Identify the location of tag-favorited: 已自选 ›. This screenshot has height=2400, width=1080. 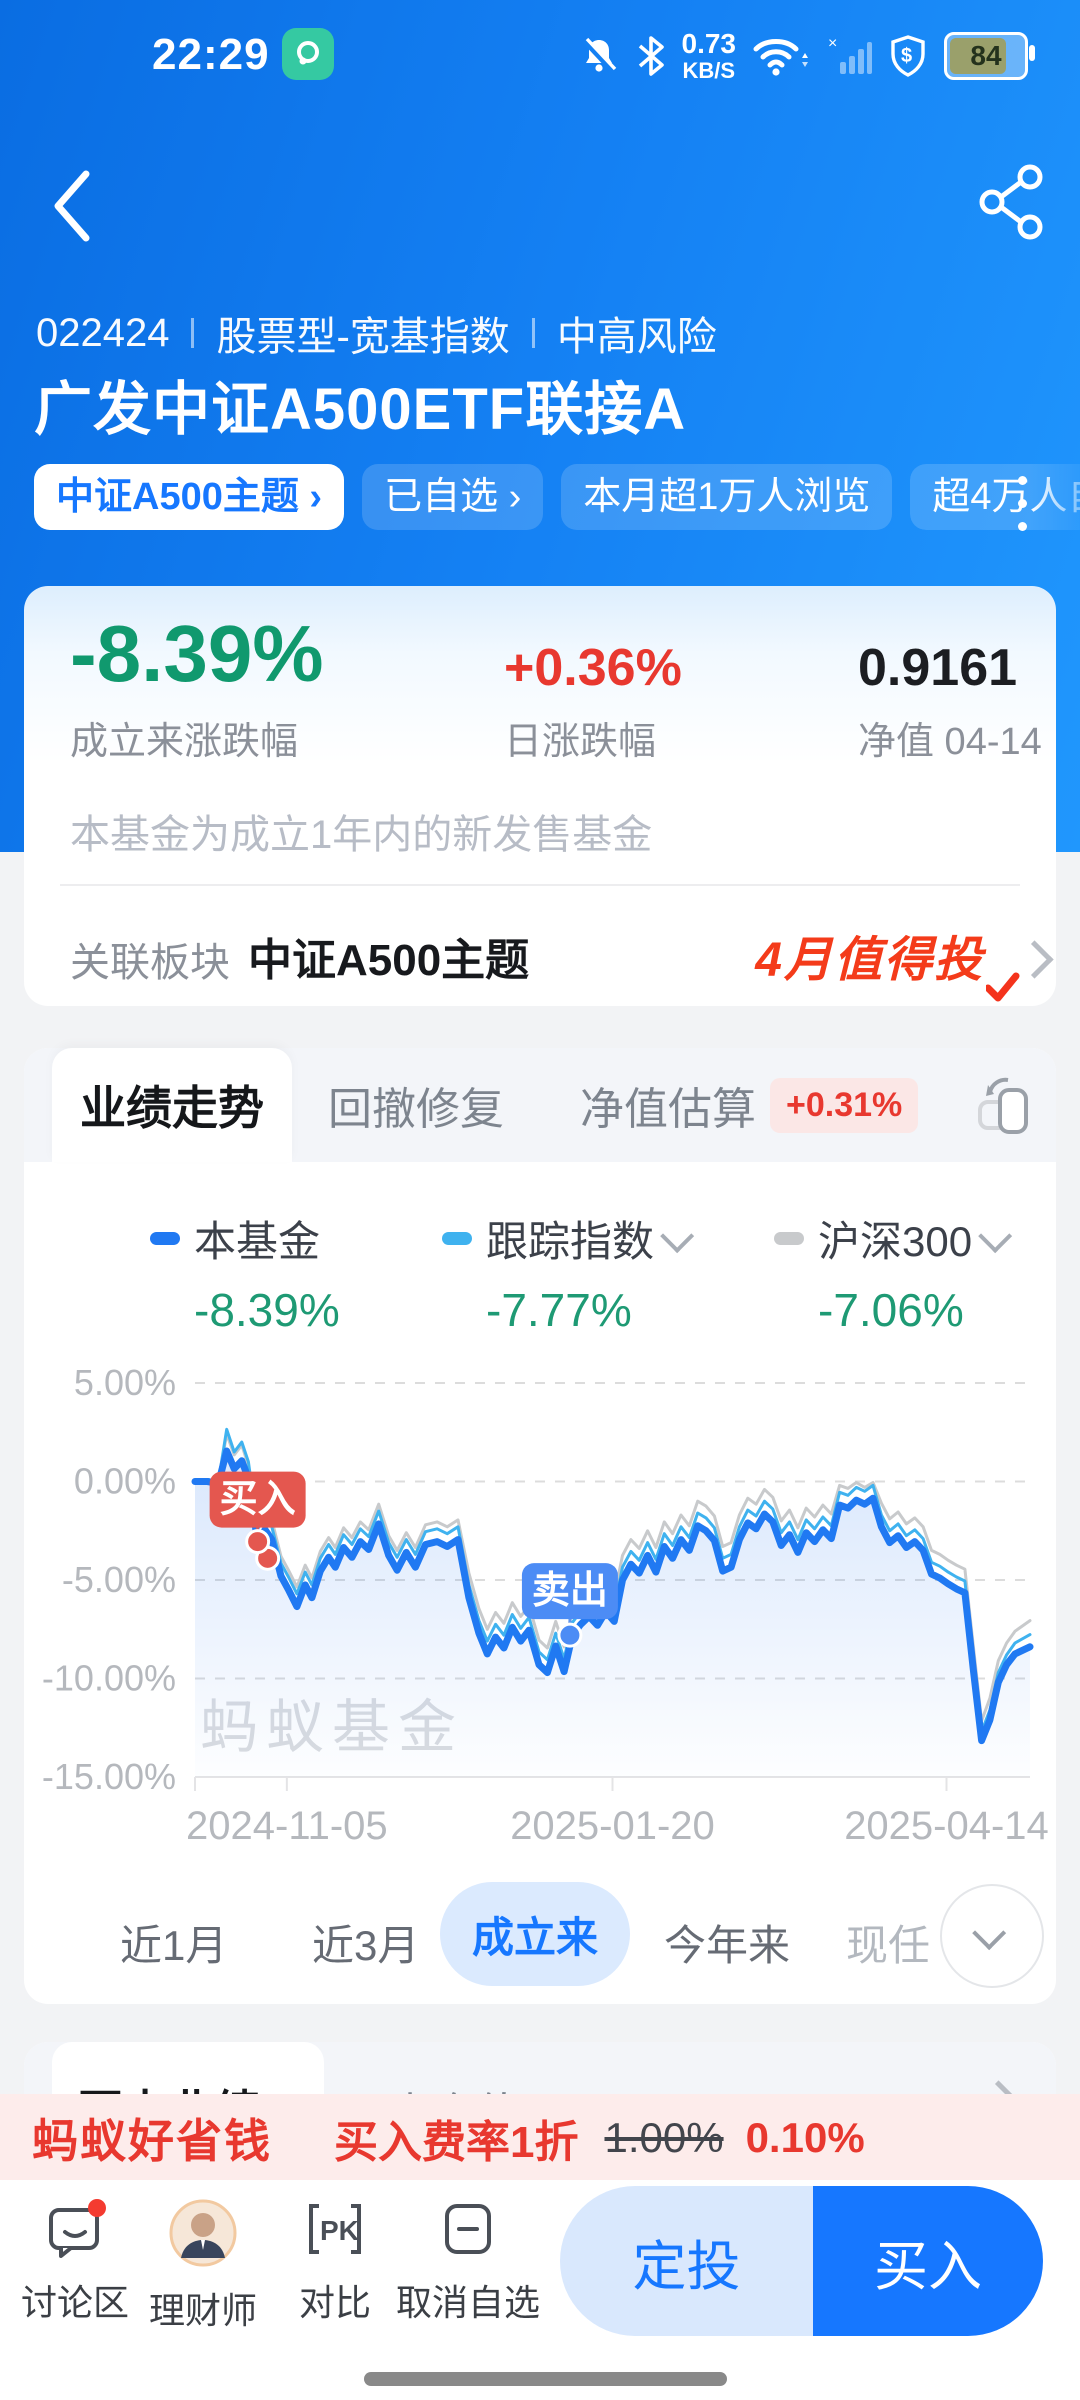
(453, 497).